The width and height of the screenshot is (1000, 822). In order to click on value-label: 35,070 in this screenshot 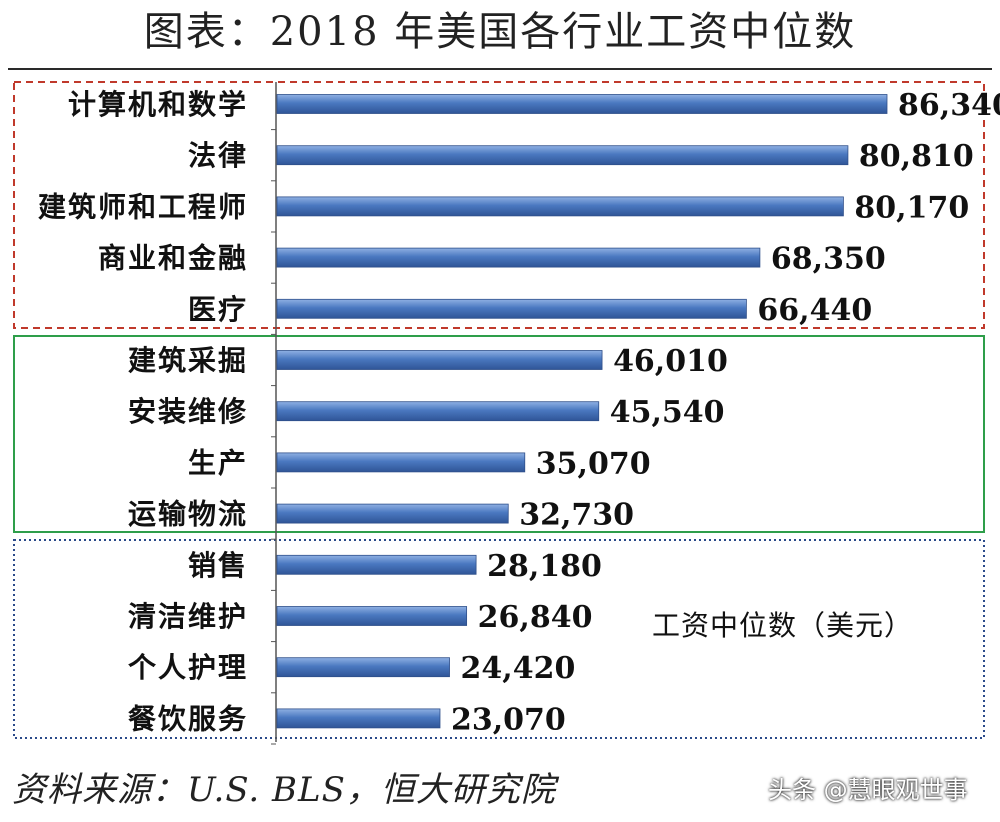, I will do `click(593, 463)`.